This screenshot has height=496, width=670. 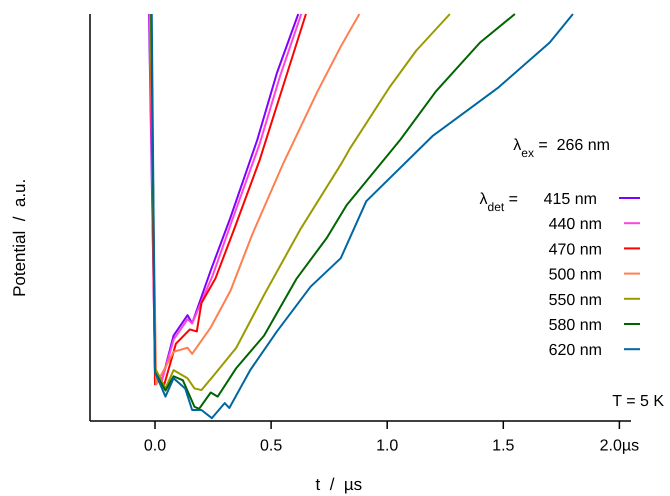 I want to click on x-tick-label: 0.5, so click(x=271, y=445).